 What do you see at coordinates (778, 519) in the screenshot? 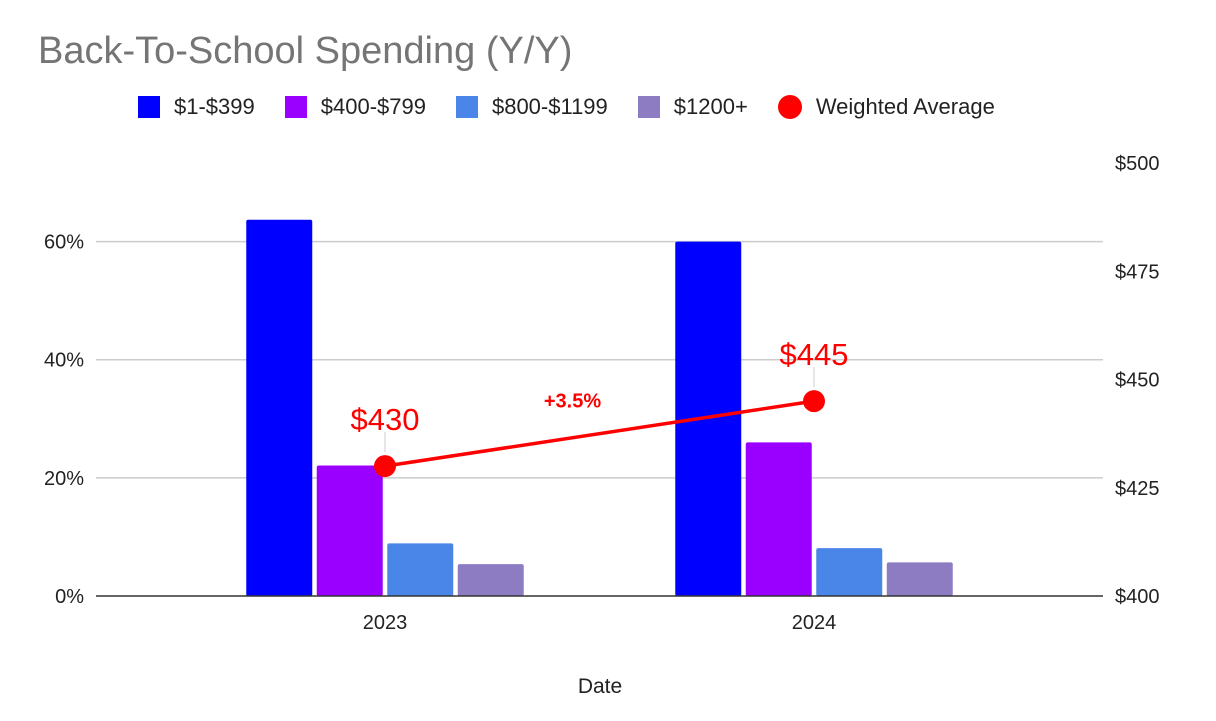
I see `bar-400-799-2024` at bounding box center [778, 519].